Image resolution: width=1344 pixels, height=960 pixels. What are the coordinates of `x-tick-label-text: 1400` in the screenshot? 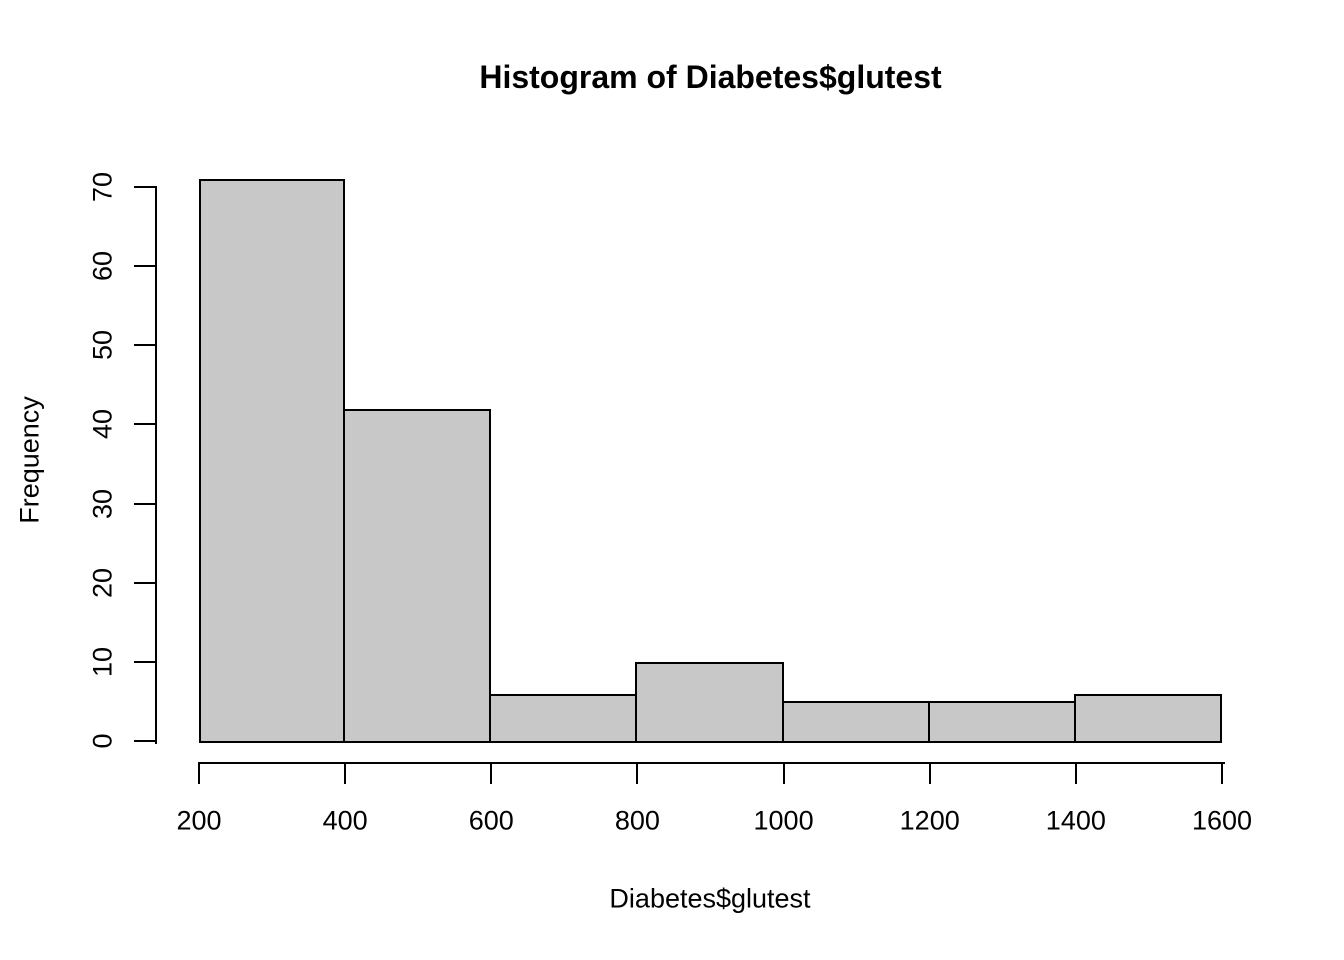 It's located at (1075, 820).